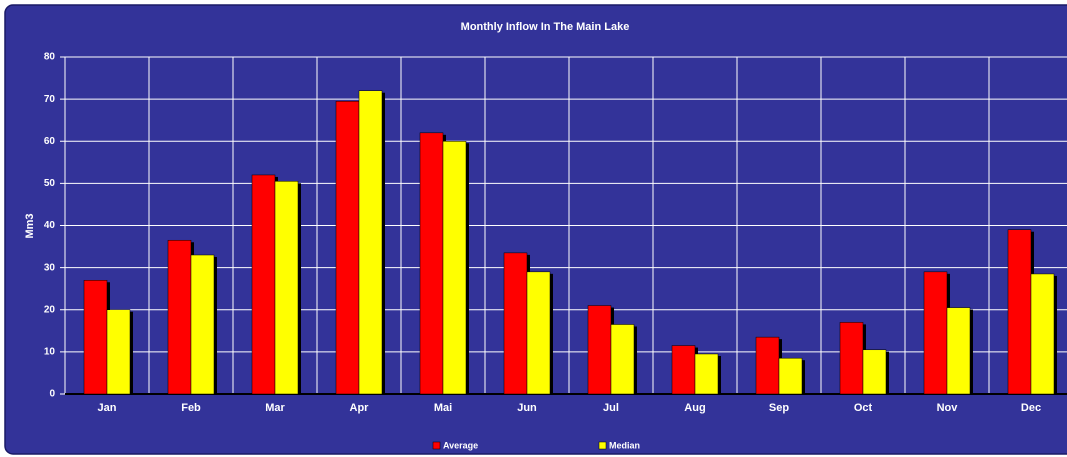 Image resolution: width=1067 pixels, height=457 pixels. Describe the element at coordinates (460, 445) in the screenshot. I see `legend-label: Average` at that location.